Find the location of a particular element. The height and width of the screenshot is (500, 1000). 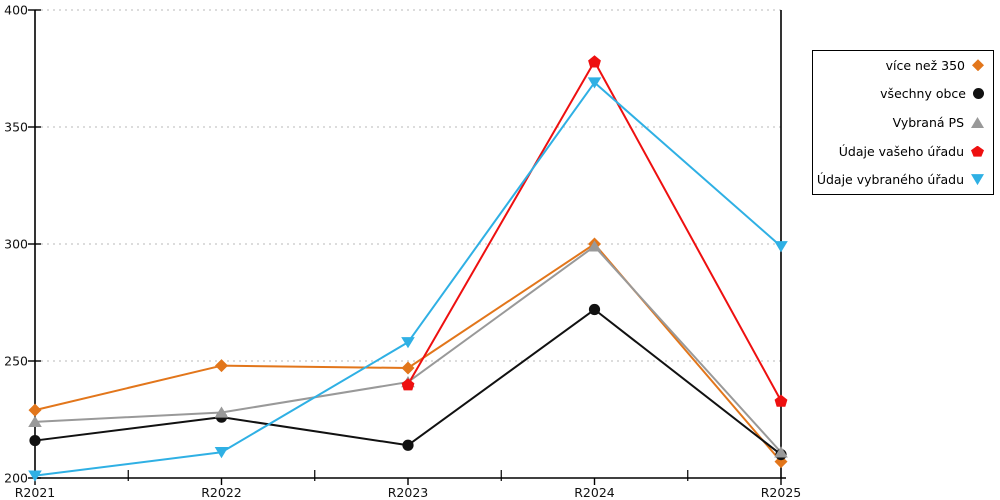

triangle-up-icon is located at coordinates (977, 122).